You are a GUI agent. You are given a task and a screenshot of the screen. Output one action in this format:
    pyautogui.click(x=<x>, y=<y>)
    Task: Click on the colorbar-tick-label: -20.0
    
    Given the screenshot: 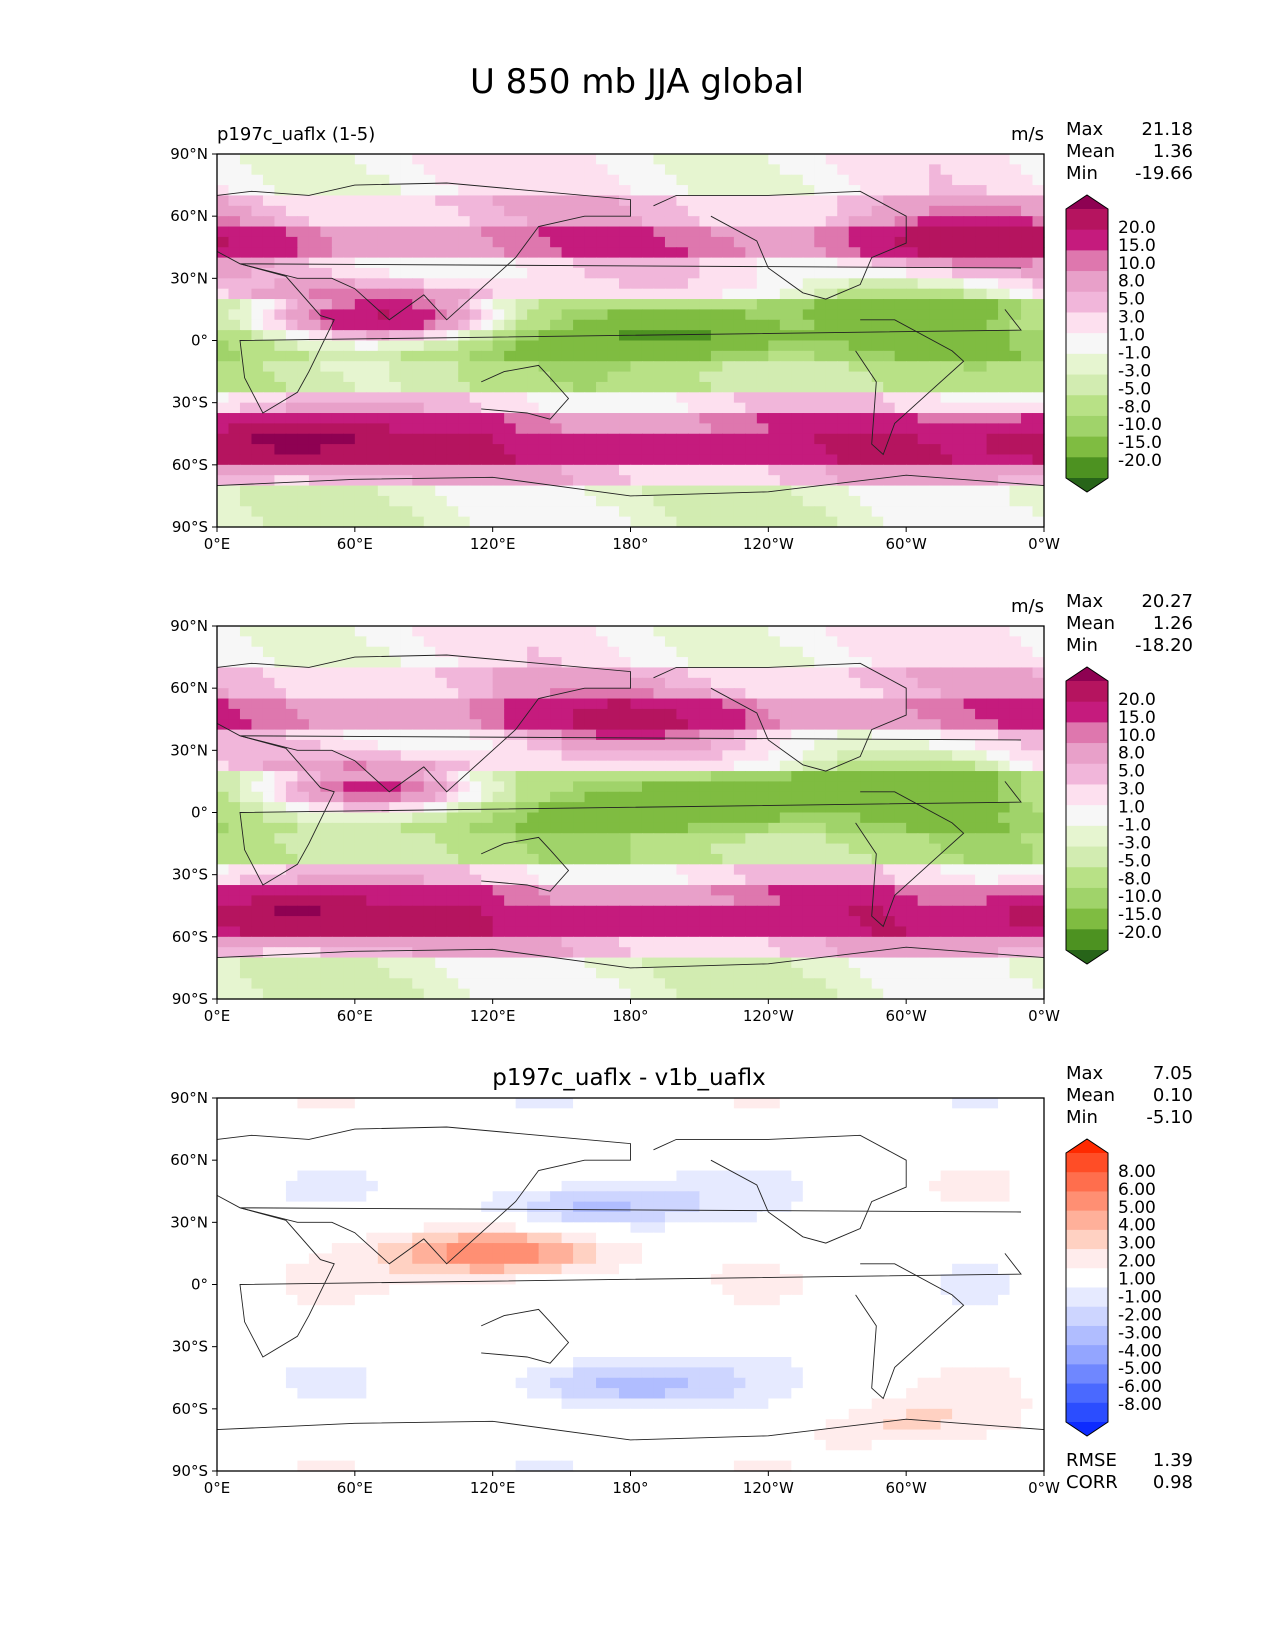 What is the action you would take?
    pyautogui.click(x=1140, y=461)
    